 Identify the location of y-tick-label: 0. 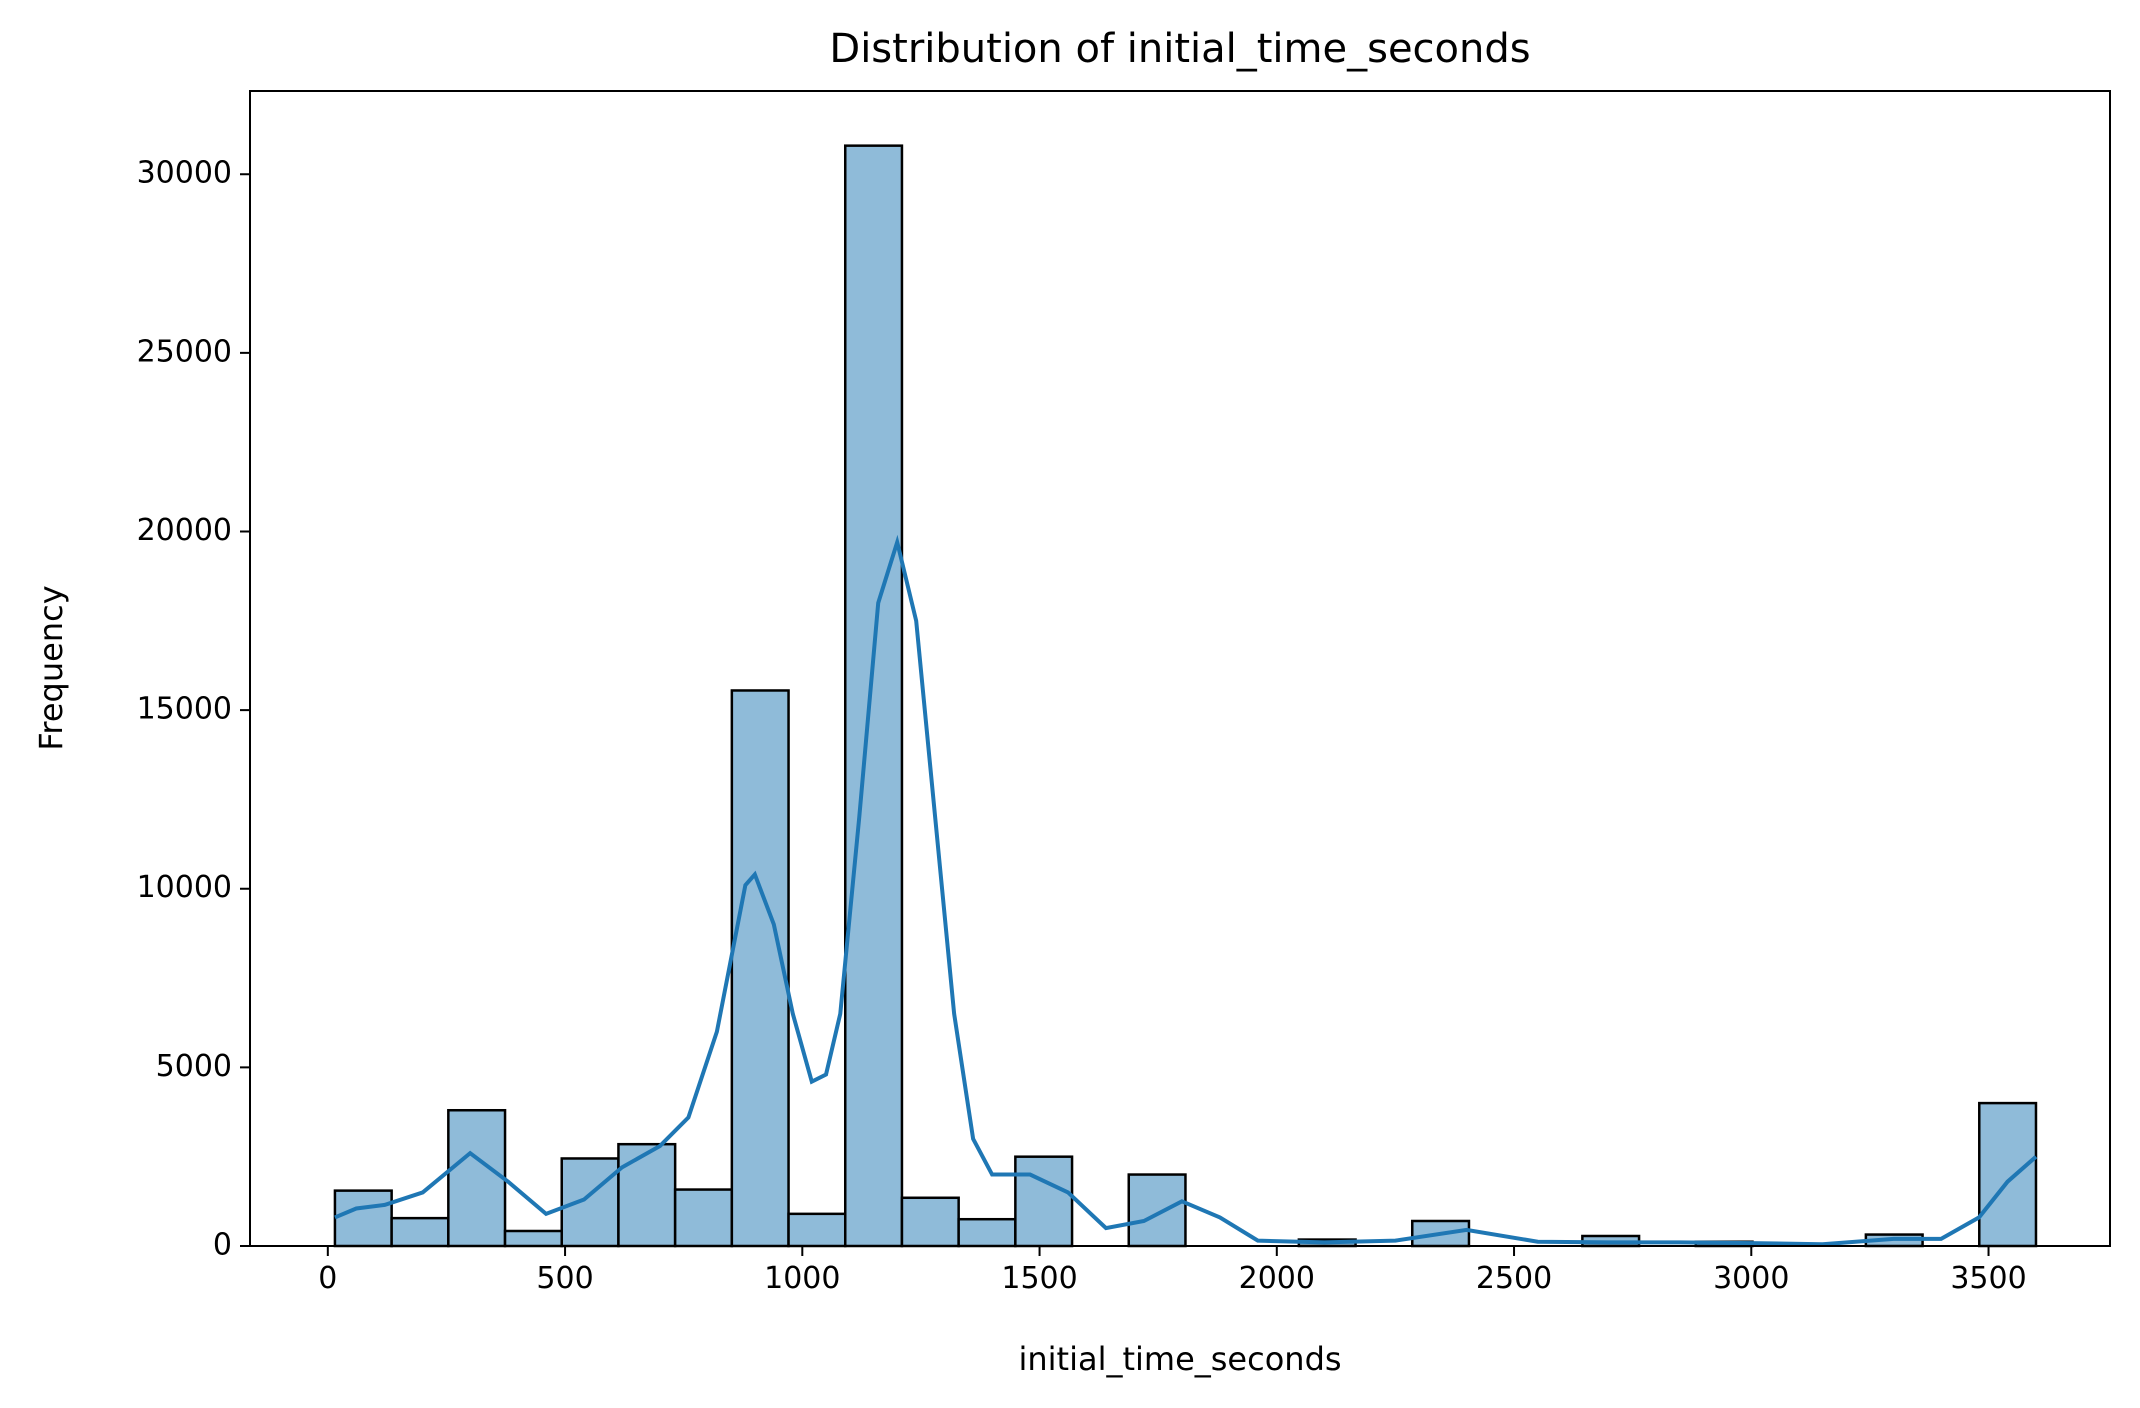
(222, 1245).